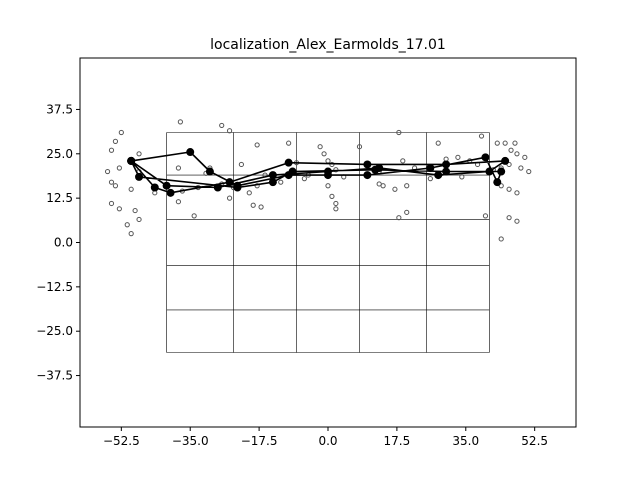  What do you see at coordinates (259, 441) in the screenshot?
I see `x-tick-label: −17.5` at bounding box center [259, 441].